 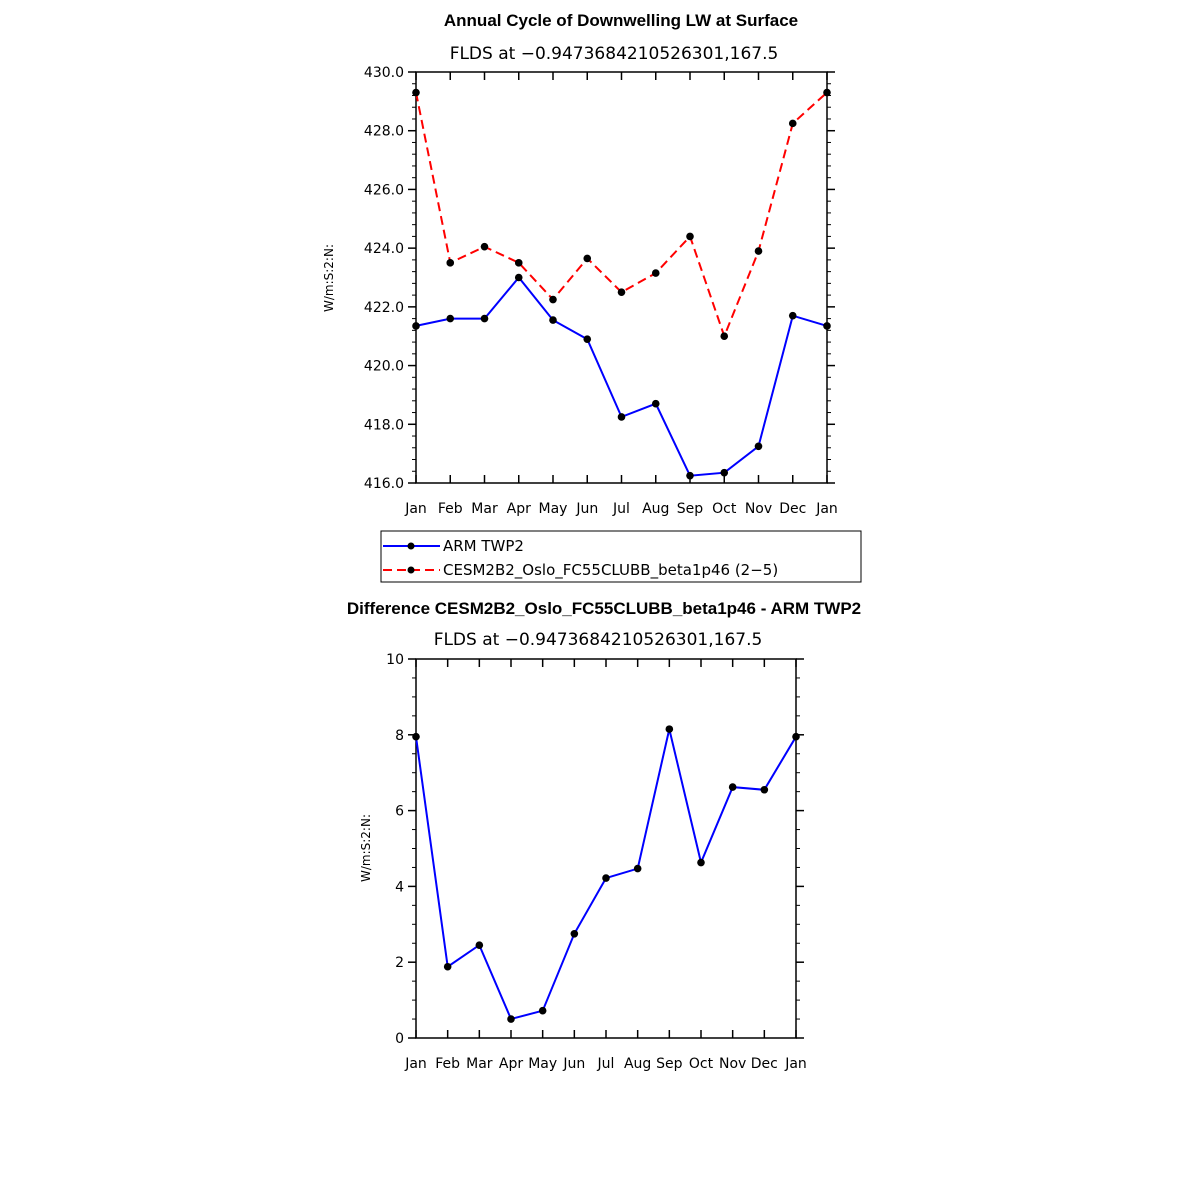 I want to click on chart1-series-1-line, so click(x=621, y=376).